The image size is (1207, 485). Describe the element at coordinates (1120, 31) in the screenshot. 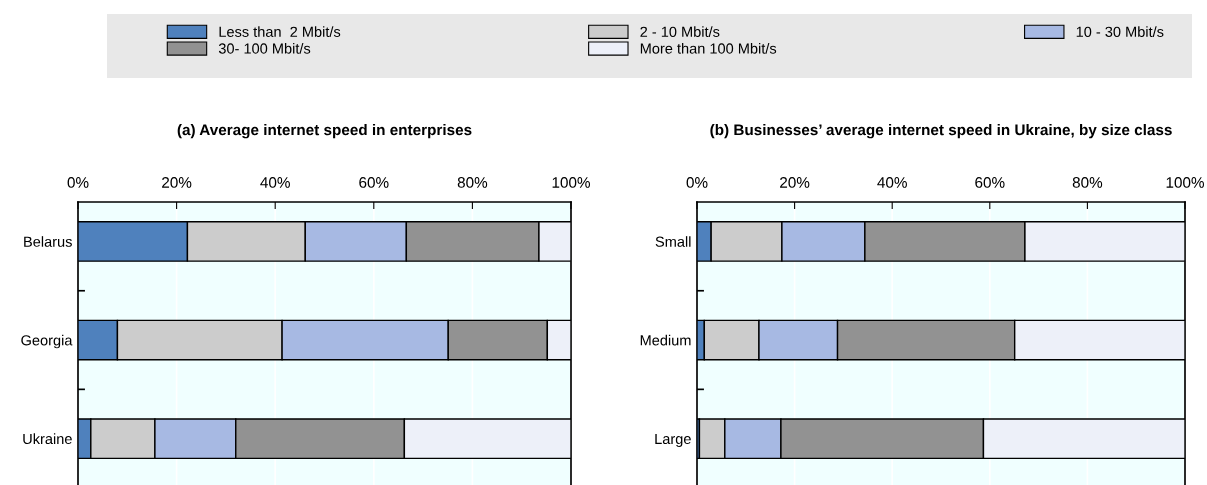

I see `legend-label: 10 - 30 Mbit/s` at that location.